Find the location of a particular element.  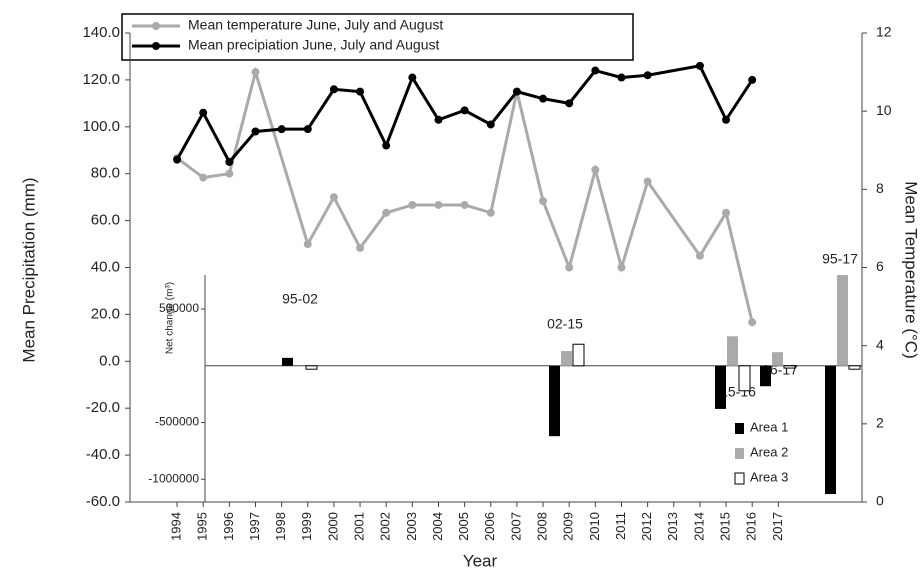

line is located at coordinates (464, 114).